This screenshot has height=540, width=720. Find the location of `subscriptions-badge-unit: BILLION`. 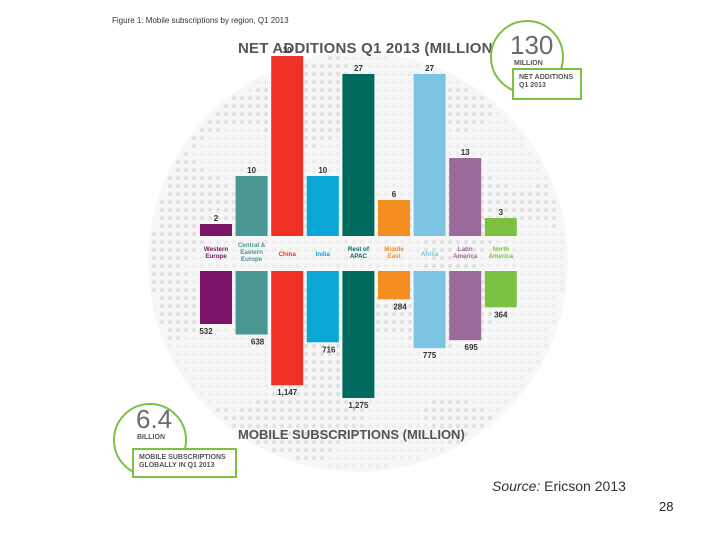

subscriptions-badge-unit: BILLION is located at coordinates (151, 437).